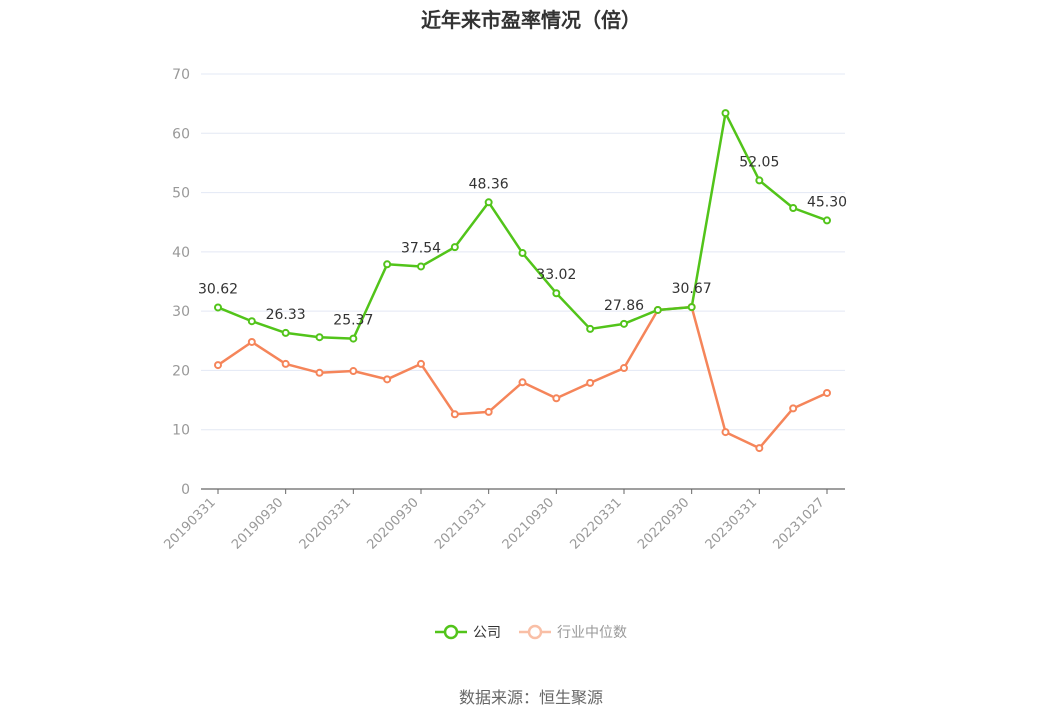 The height and width of the screenshot is (718, 1062). I want to click on x-tick-label: 20210930, so click(528, 523).